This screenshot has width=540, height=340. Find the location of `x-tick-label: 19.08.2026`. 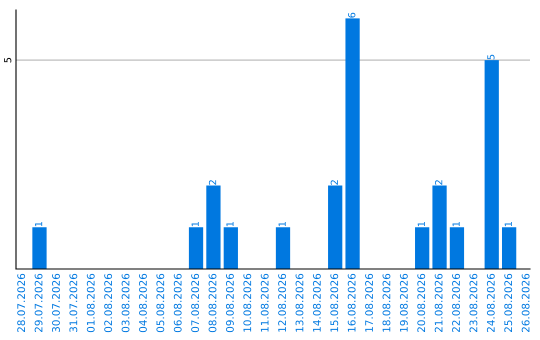

x-tick-label: 19.08.2026 is located at coordinates (404, 303).